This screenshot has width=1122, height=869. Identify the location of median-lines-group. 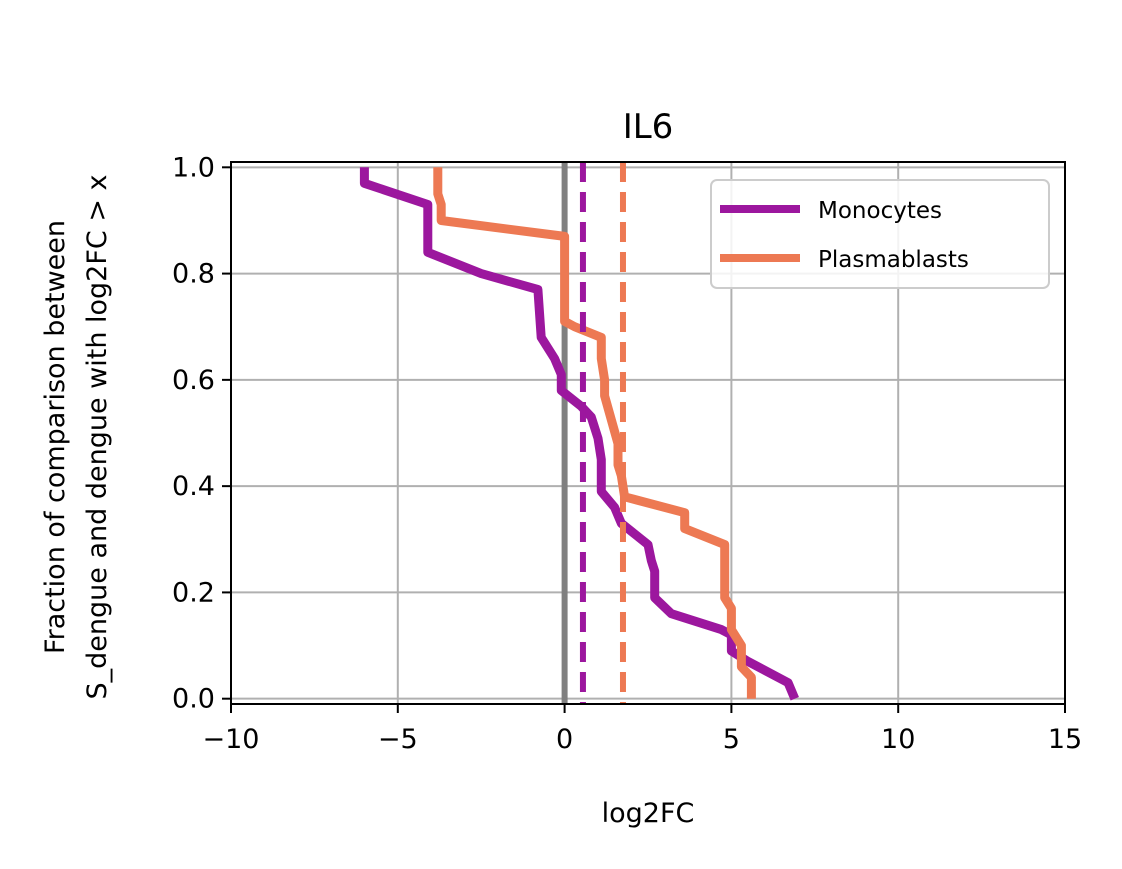
(602, 433).